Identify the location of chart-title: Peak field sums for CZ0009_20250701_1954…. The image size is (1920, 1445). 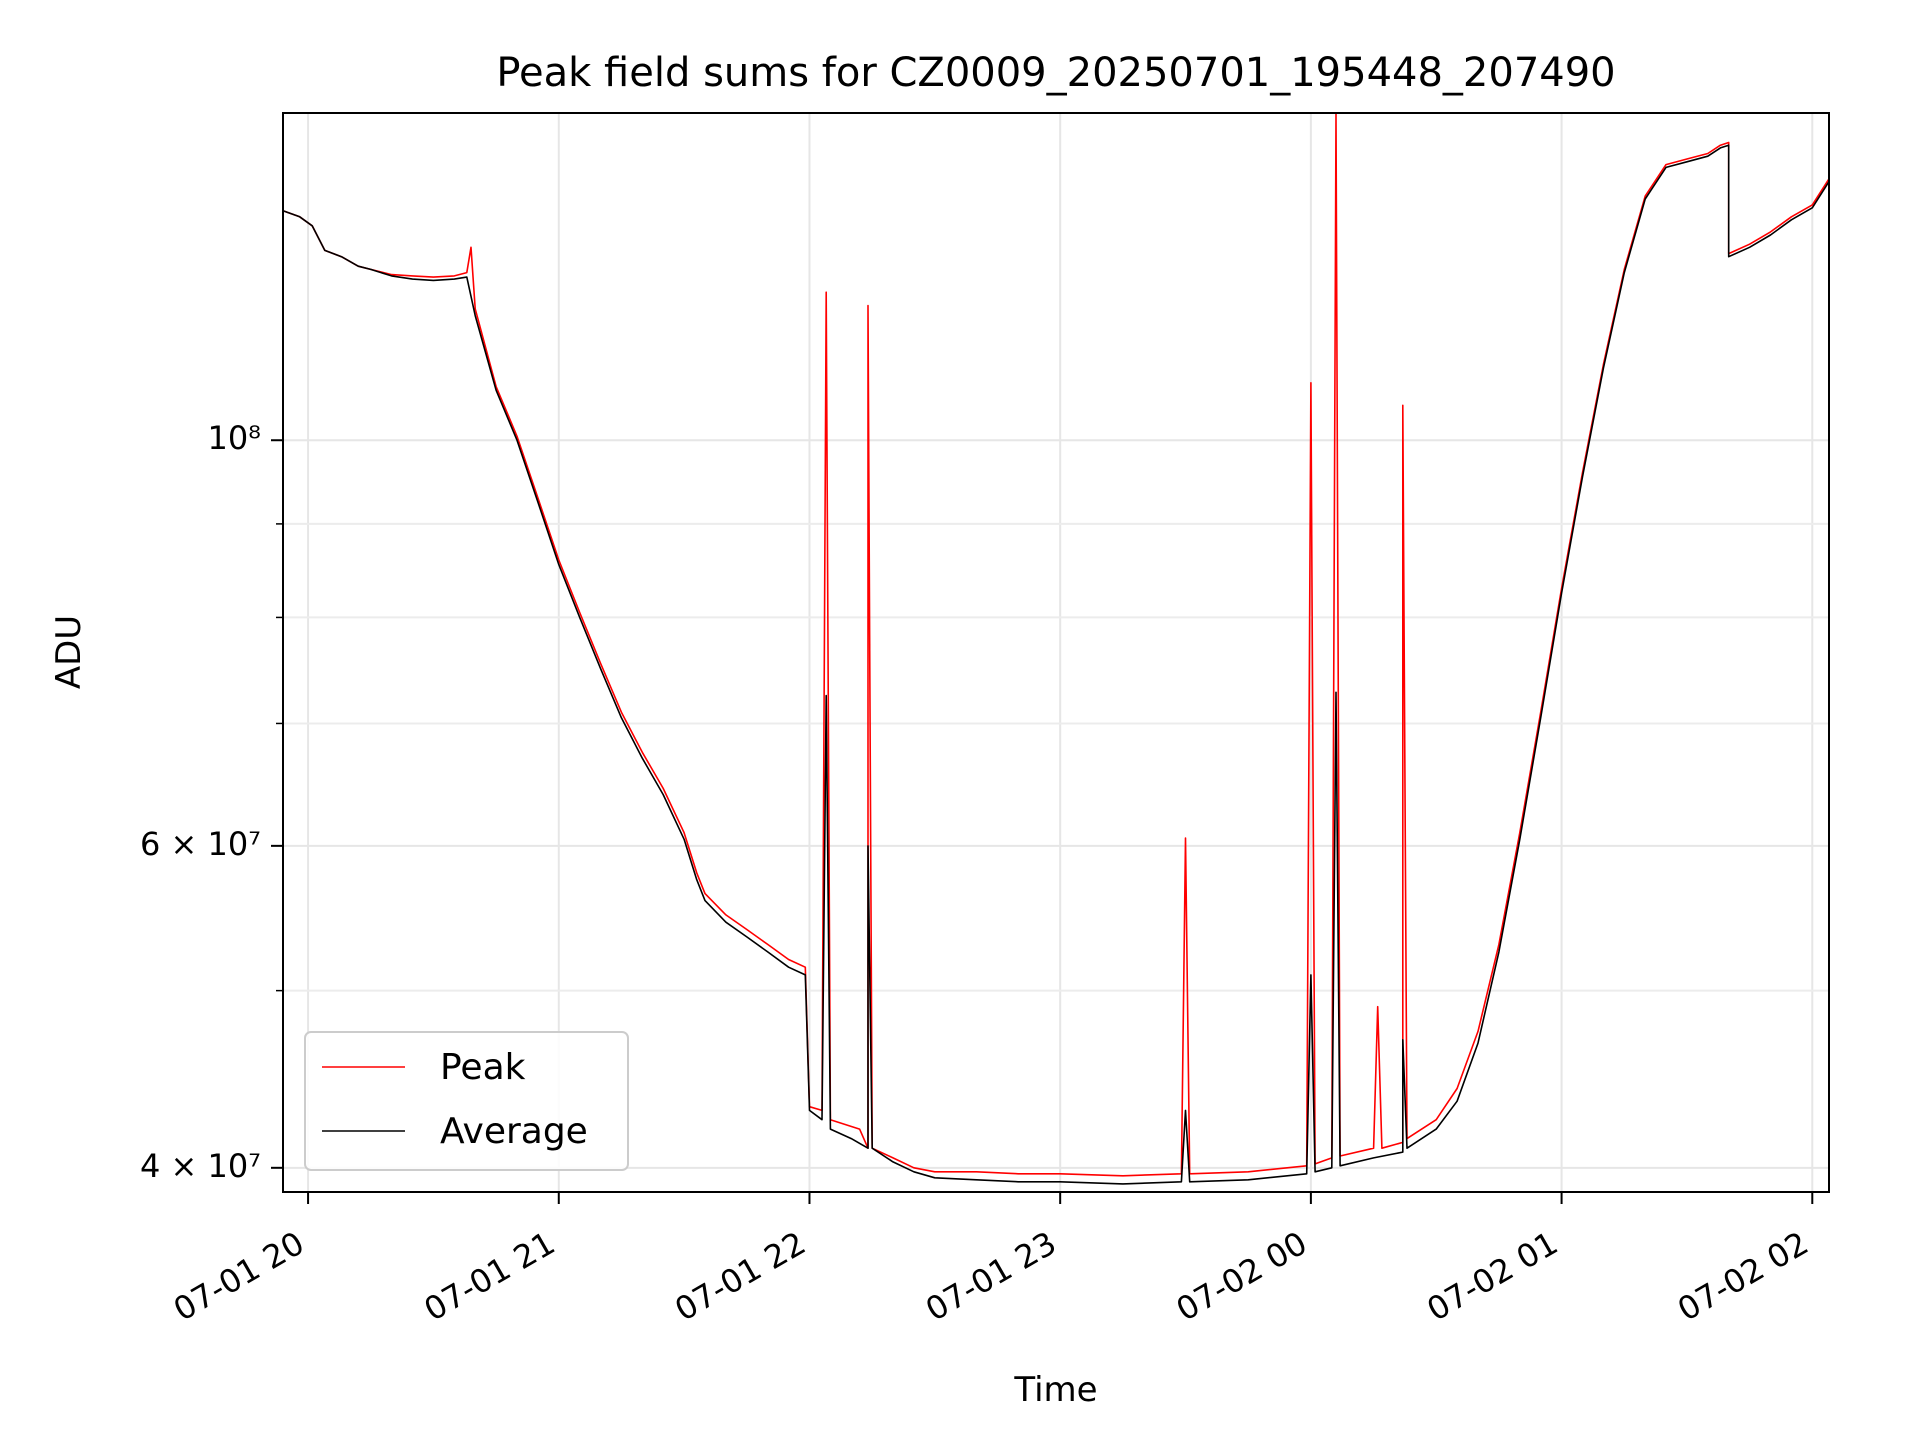
(1055, 73).